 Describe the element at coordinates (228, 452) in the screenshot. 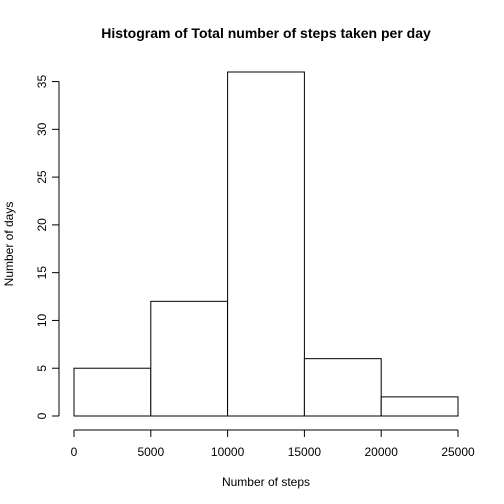

I see `x-tick-label-2: 10000` at that location.